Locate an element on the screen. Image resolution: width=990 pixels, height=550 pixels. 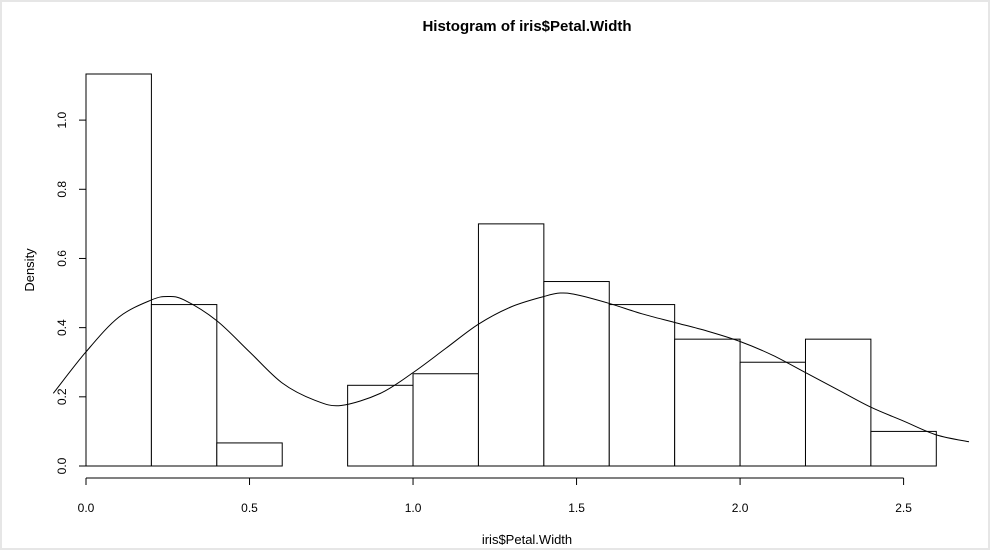
x-tick-label: 1.0 is located at coordinates (413, 508).